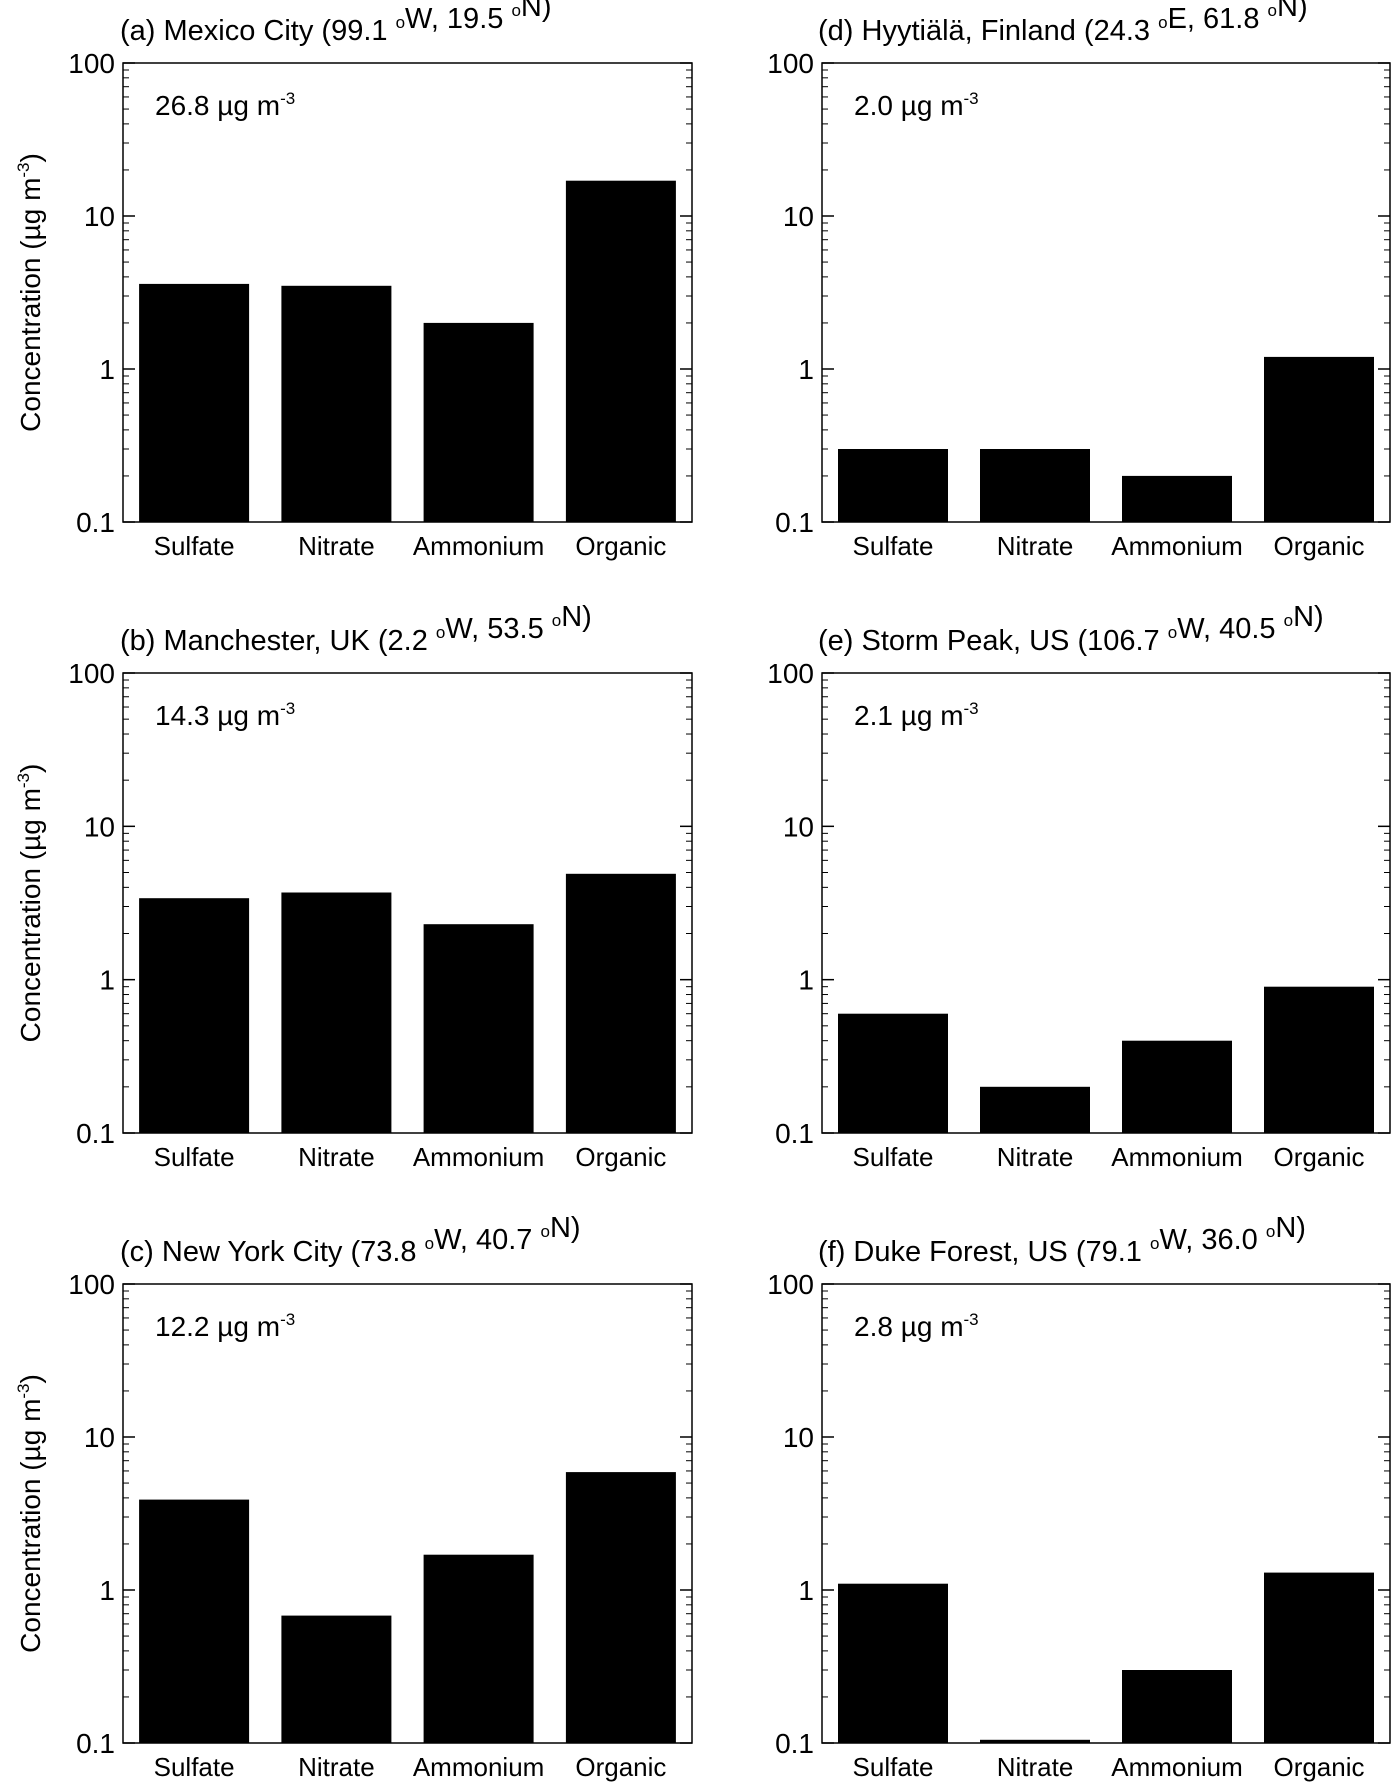 This screenshot has width=1396, height=1786. I want to click on total-annotation: 12.2 µg m-3, so click(225, 1326).